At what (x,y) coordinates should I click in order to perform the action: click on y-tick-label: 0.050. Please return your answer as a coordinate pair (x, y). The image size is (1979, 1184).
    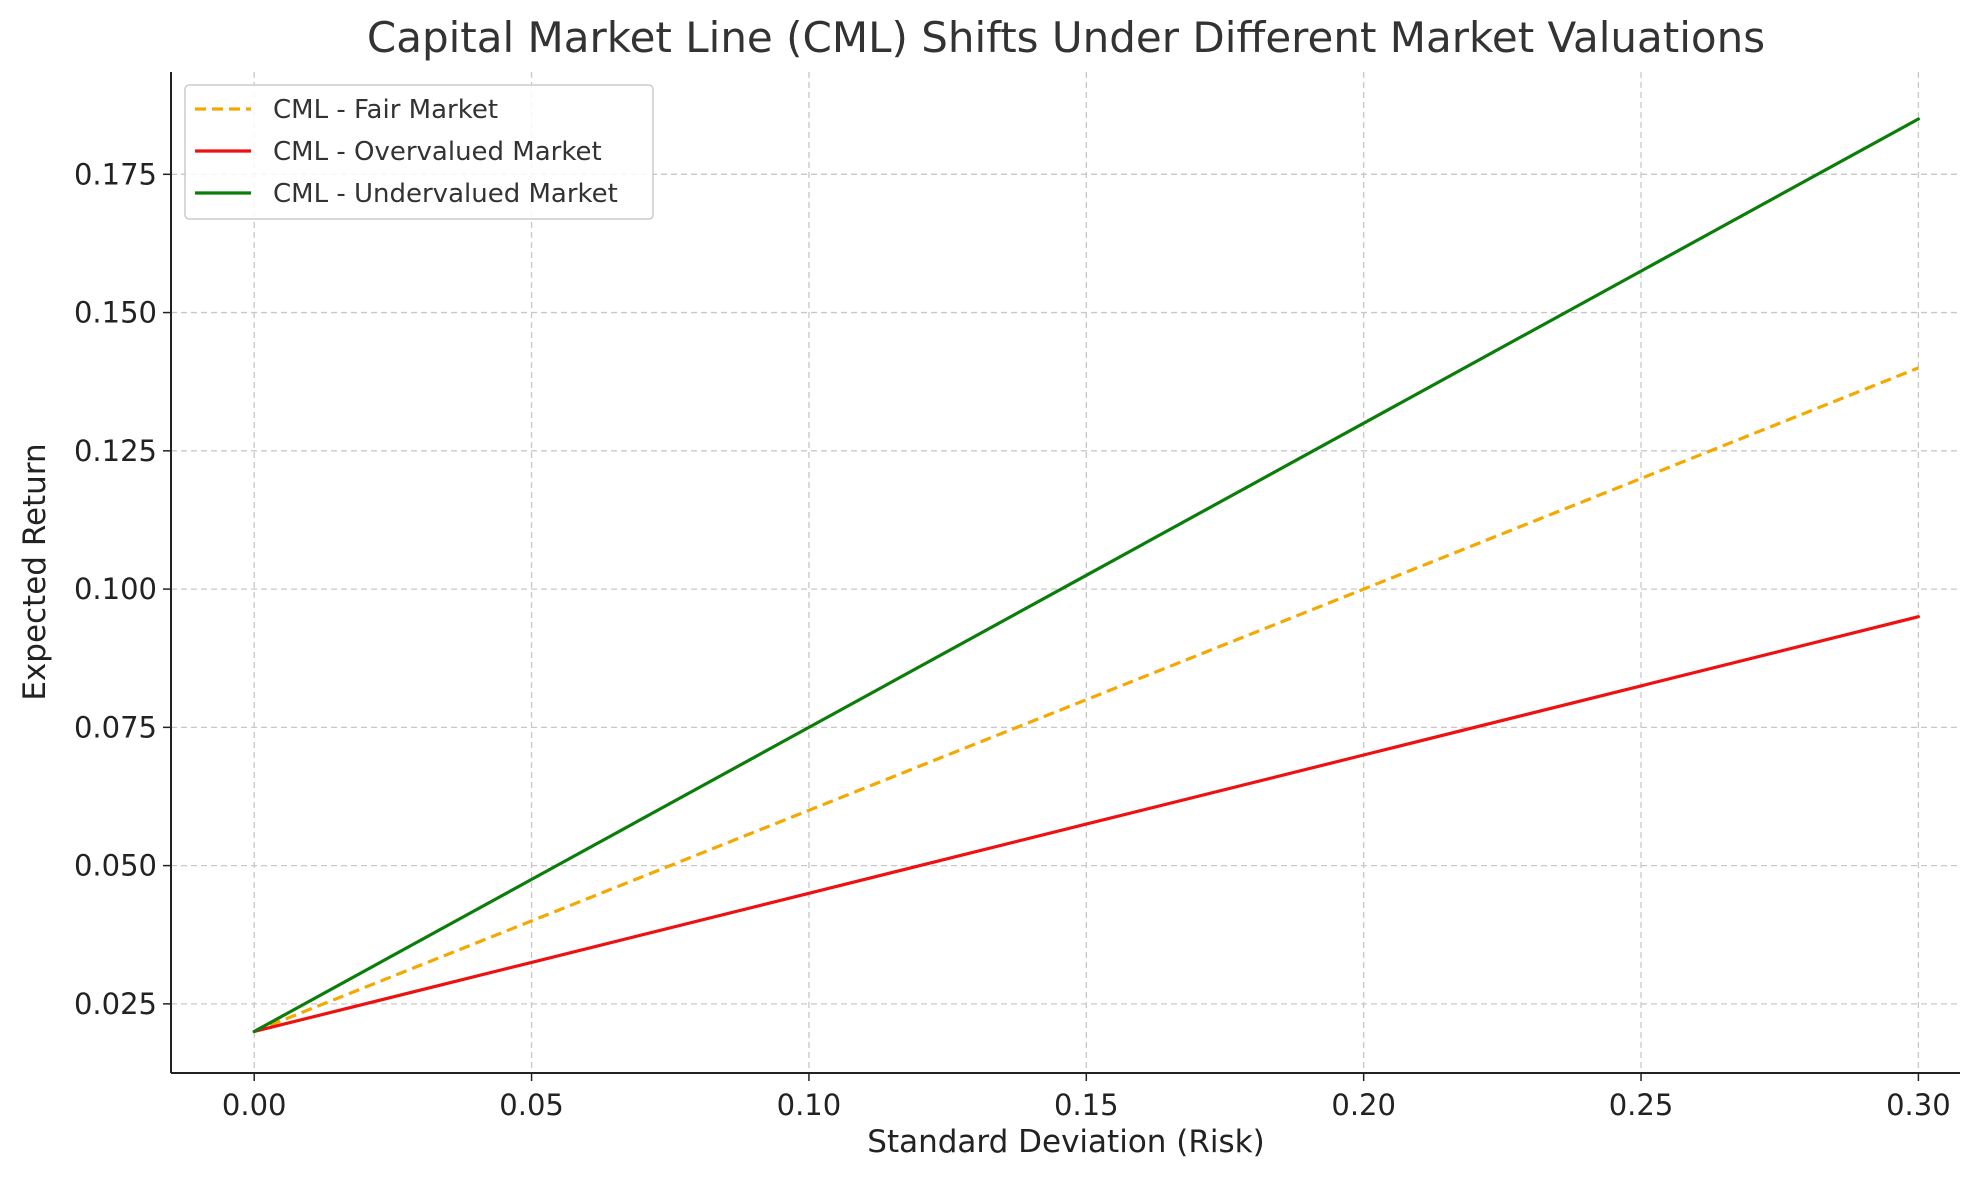
    Looking at the image, I should click on (115, 866).